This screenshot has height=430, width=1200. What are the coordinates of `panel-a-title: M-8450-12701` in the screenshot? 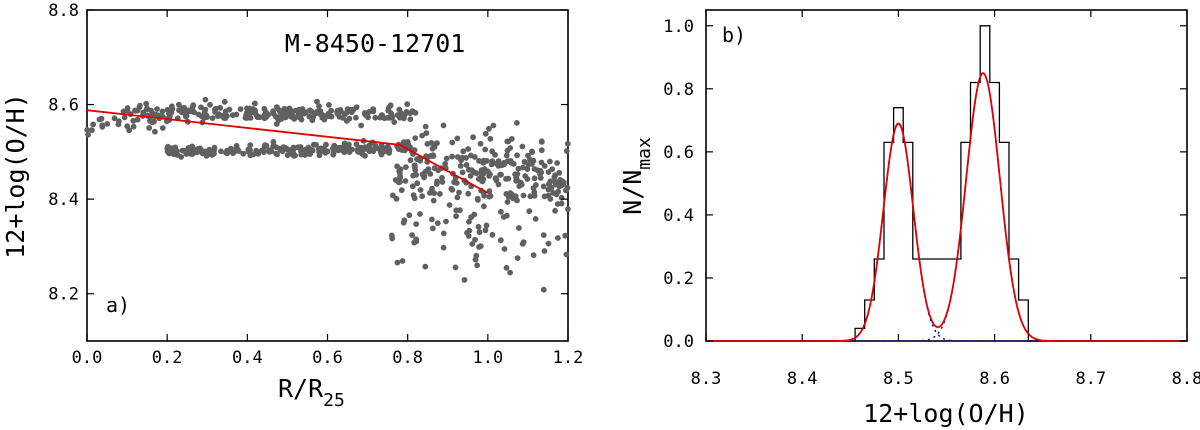 It's located at (375, 43).